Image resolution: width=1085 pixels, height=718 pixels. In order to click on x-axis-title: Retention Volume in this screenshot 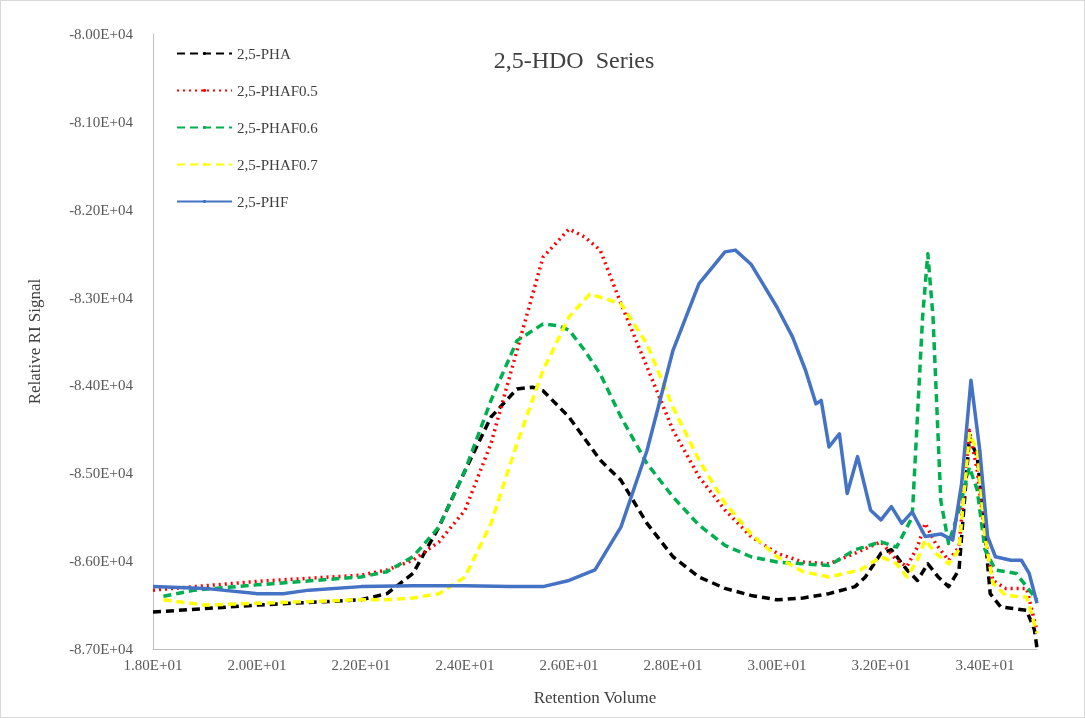, I will do `click(595, 697)`.